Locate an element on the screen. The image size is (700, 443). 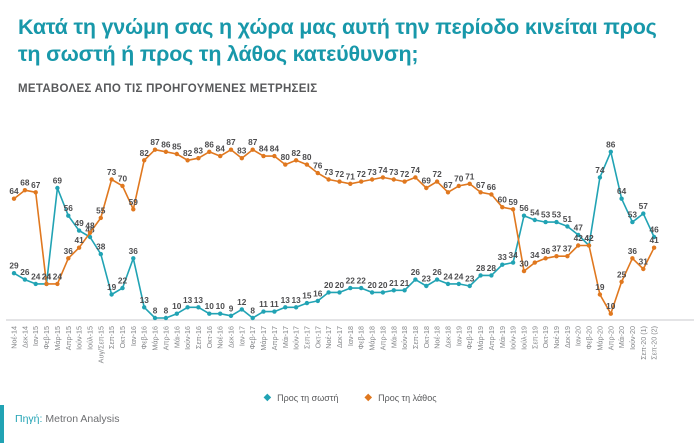
data-point-label: 53 is located at coordinates (633, 215).